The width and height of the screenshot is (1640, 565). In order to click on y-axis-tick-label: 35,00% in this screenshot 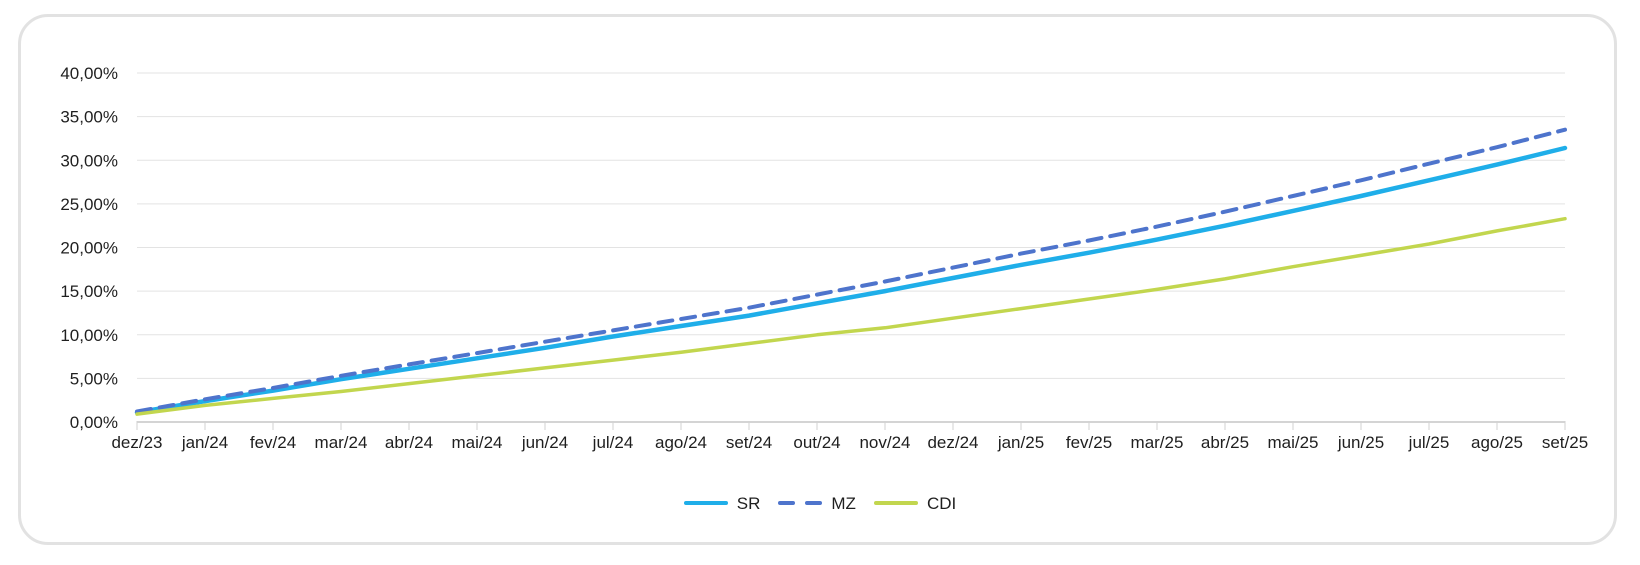, I will do `click(89, 117)`.